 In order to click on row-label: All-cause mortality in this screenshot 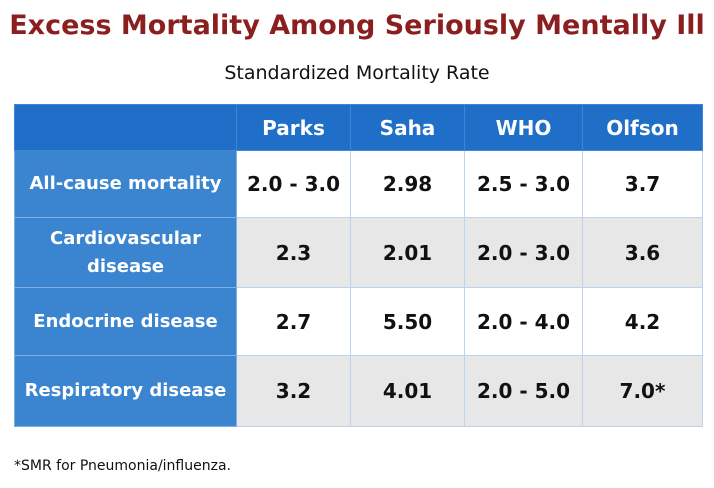, I will do `click(125, 184)`.